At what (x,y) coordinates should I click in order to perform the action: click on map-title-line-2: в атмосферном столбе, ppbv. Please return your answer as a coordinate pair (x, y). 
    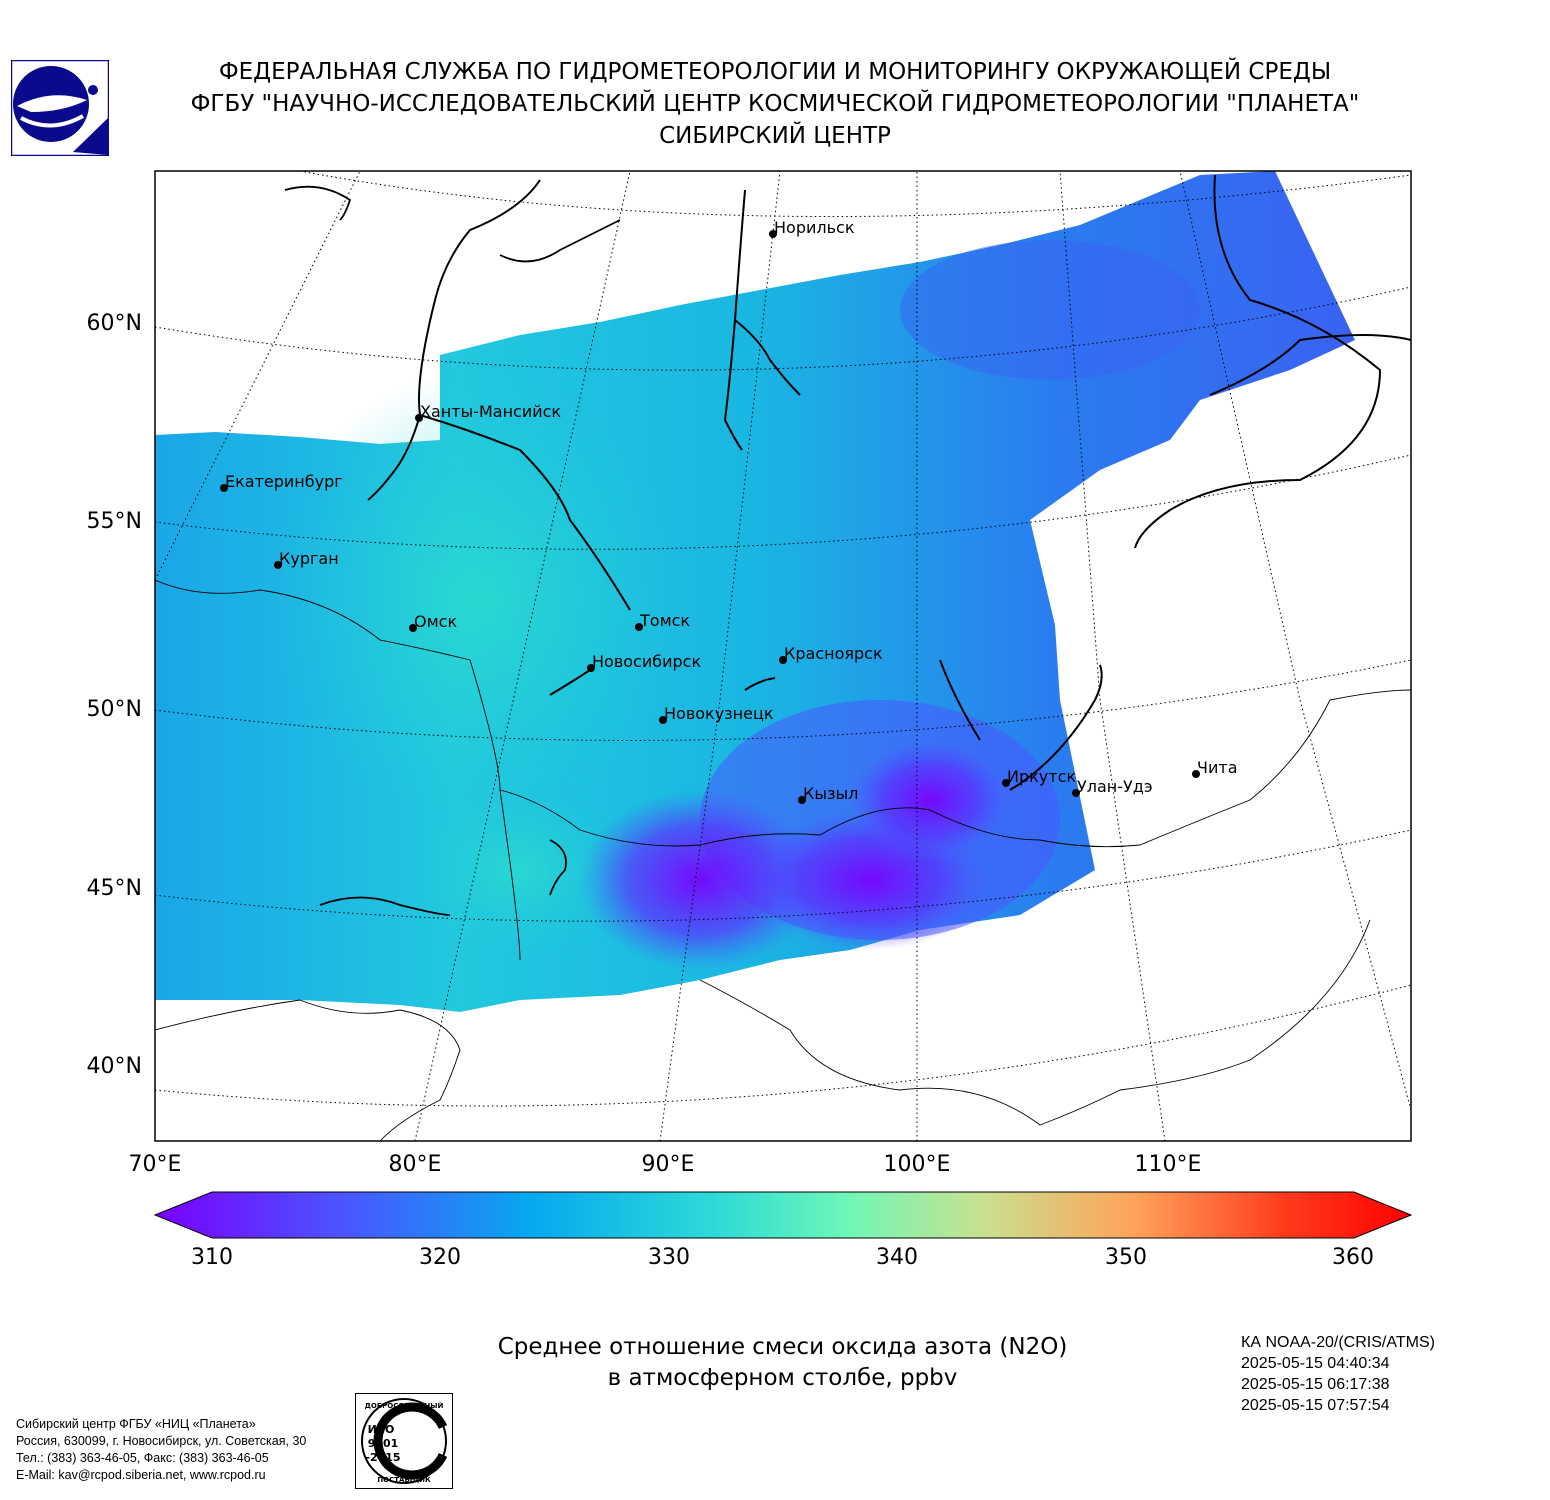
    Looking at the image, I should click on (782, 1378).